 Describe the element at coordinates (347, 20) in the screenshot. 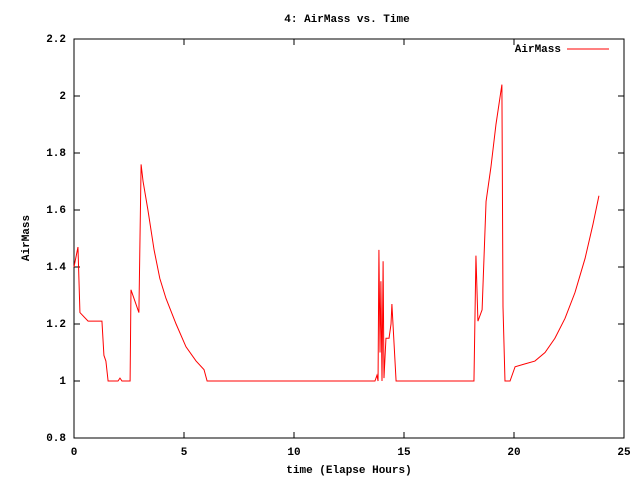

I see `chart-title: 4: AirMass vs. Time` at that location.